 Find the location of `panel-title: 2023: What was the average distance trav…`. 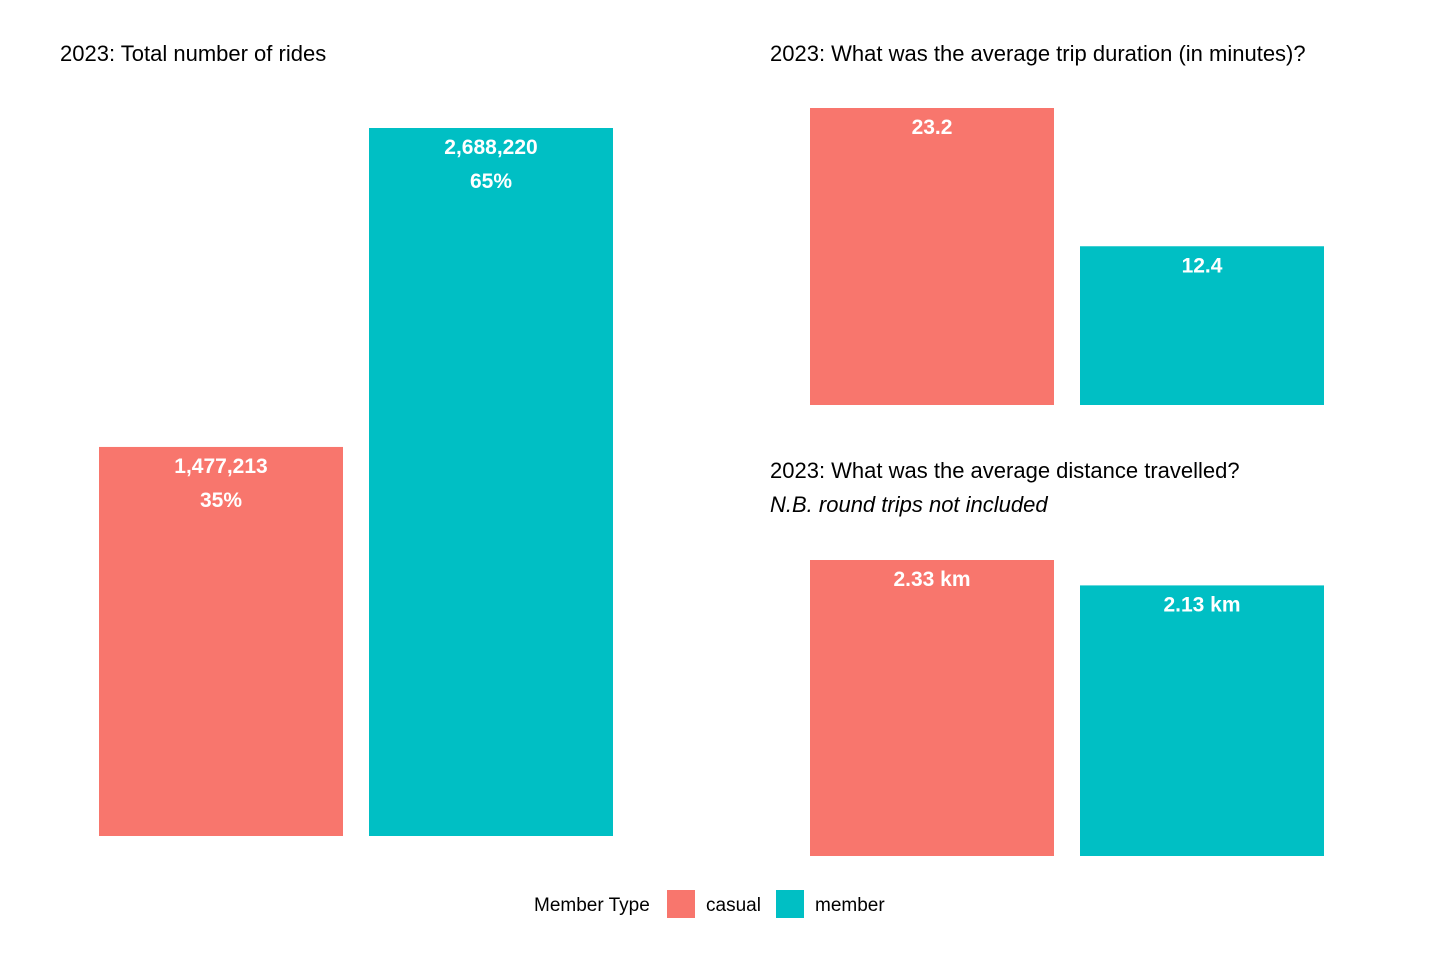

panel-title: 2023: What was the average distance trav… is located at coordinates (1005, 470).